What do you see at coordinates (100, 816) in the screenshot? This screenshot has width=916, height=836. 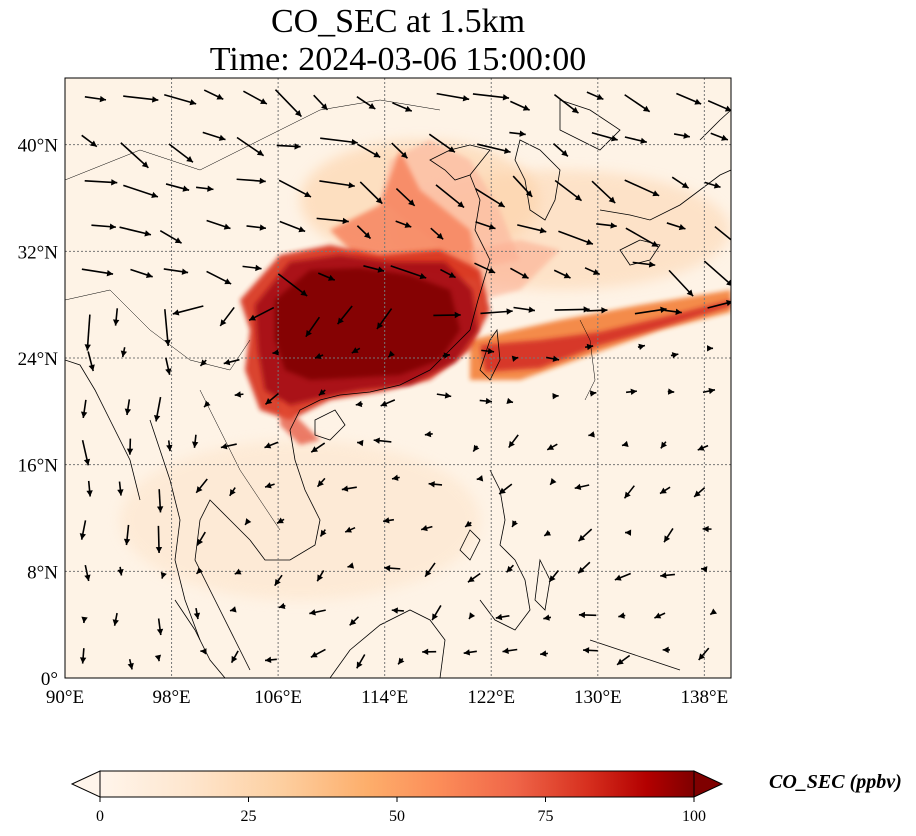 I see `colorbar-tick-label: 0` at bounding box center [100, 816].